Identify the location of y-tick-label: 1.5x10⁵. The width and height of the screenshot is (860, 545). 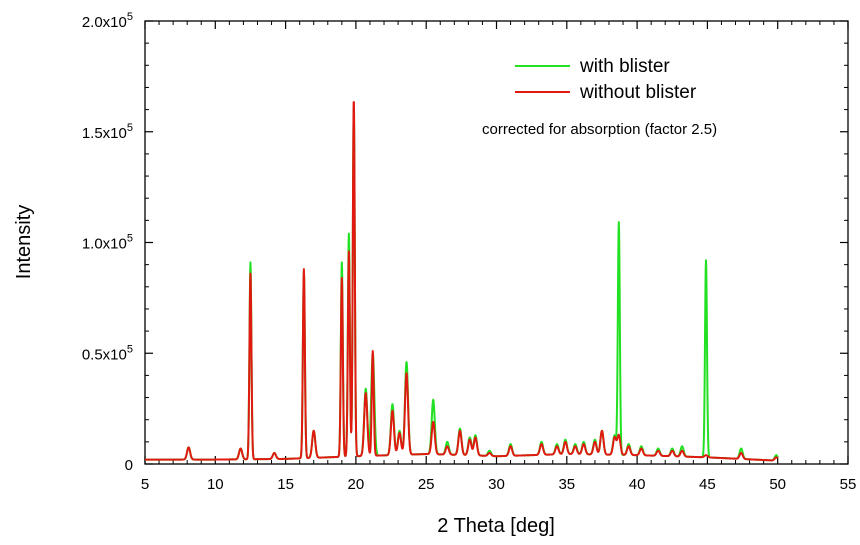
(107, 132).